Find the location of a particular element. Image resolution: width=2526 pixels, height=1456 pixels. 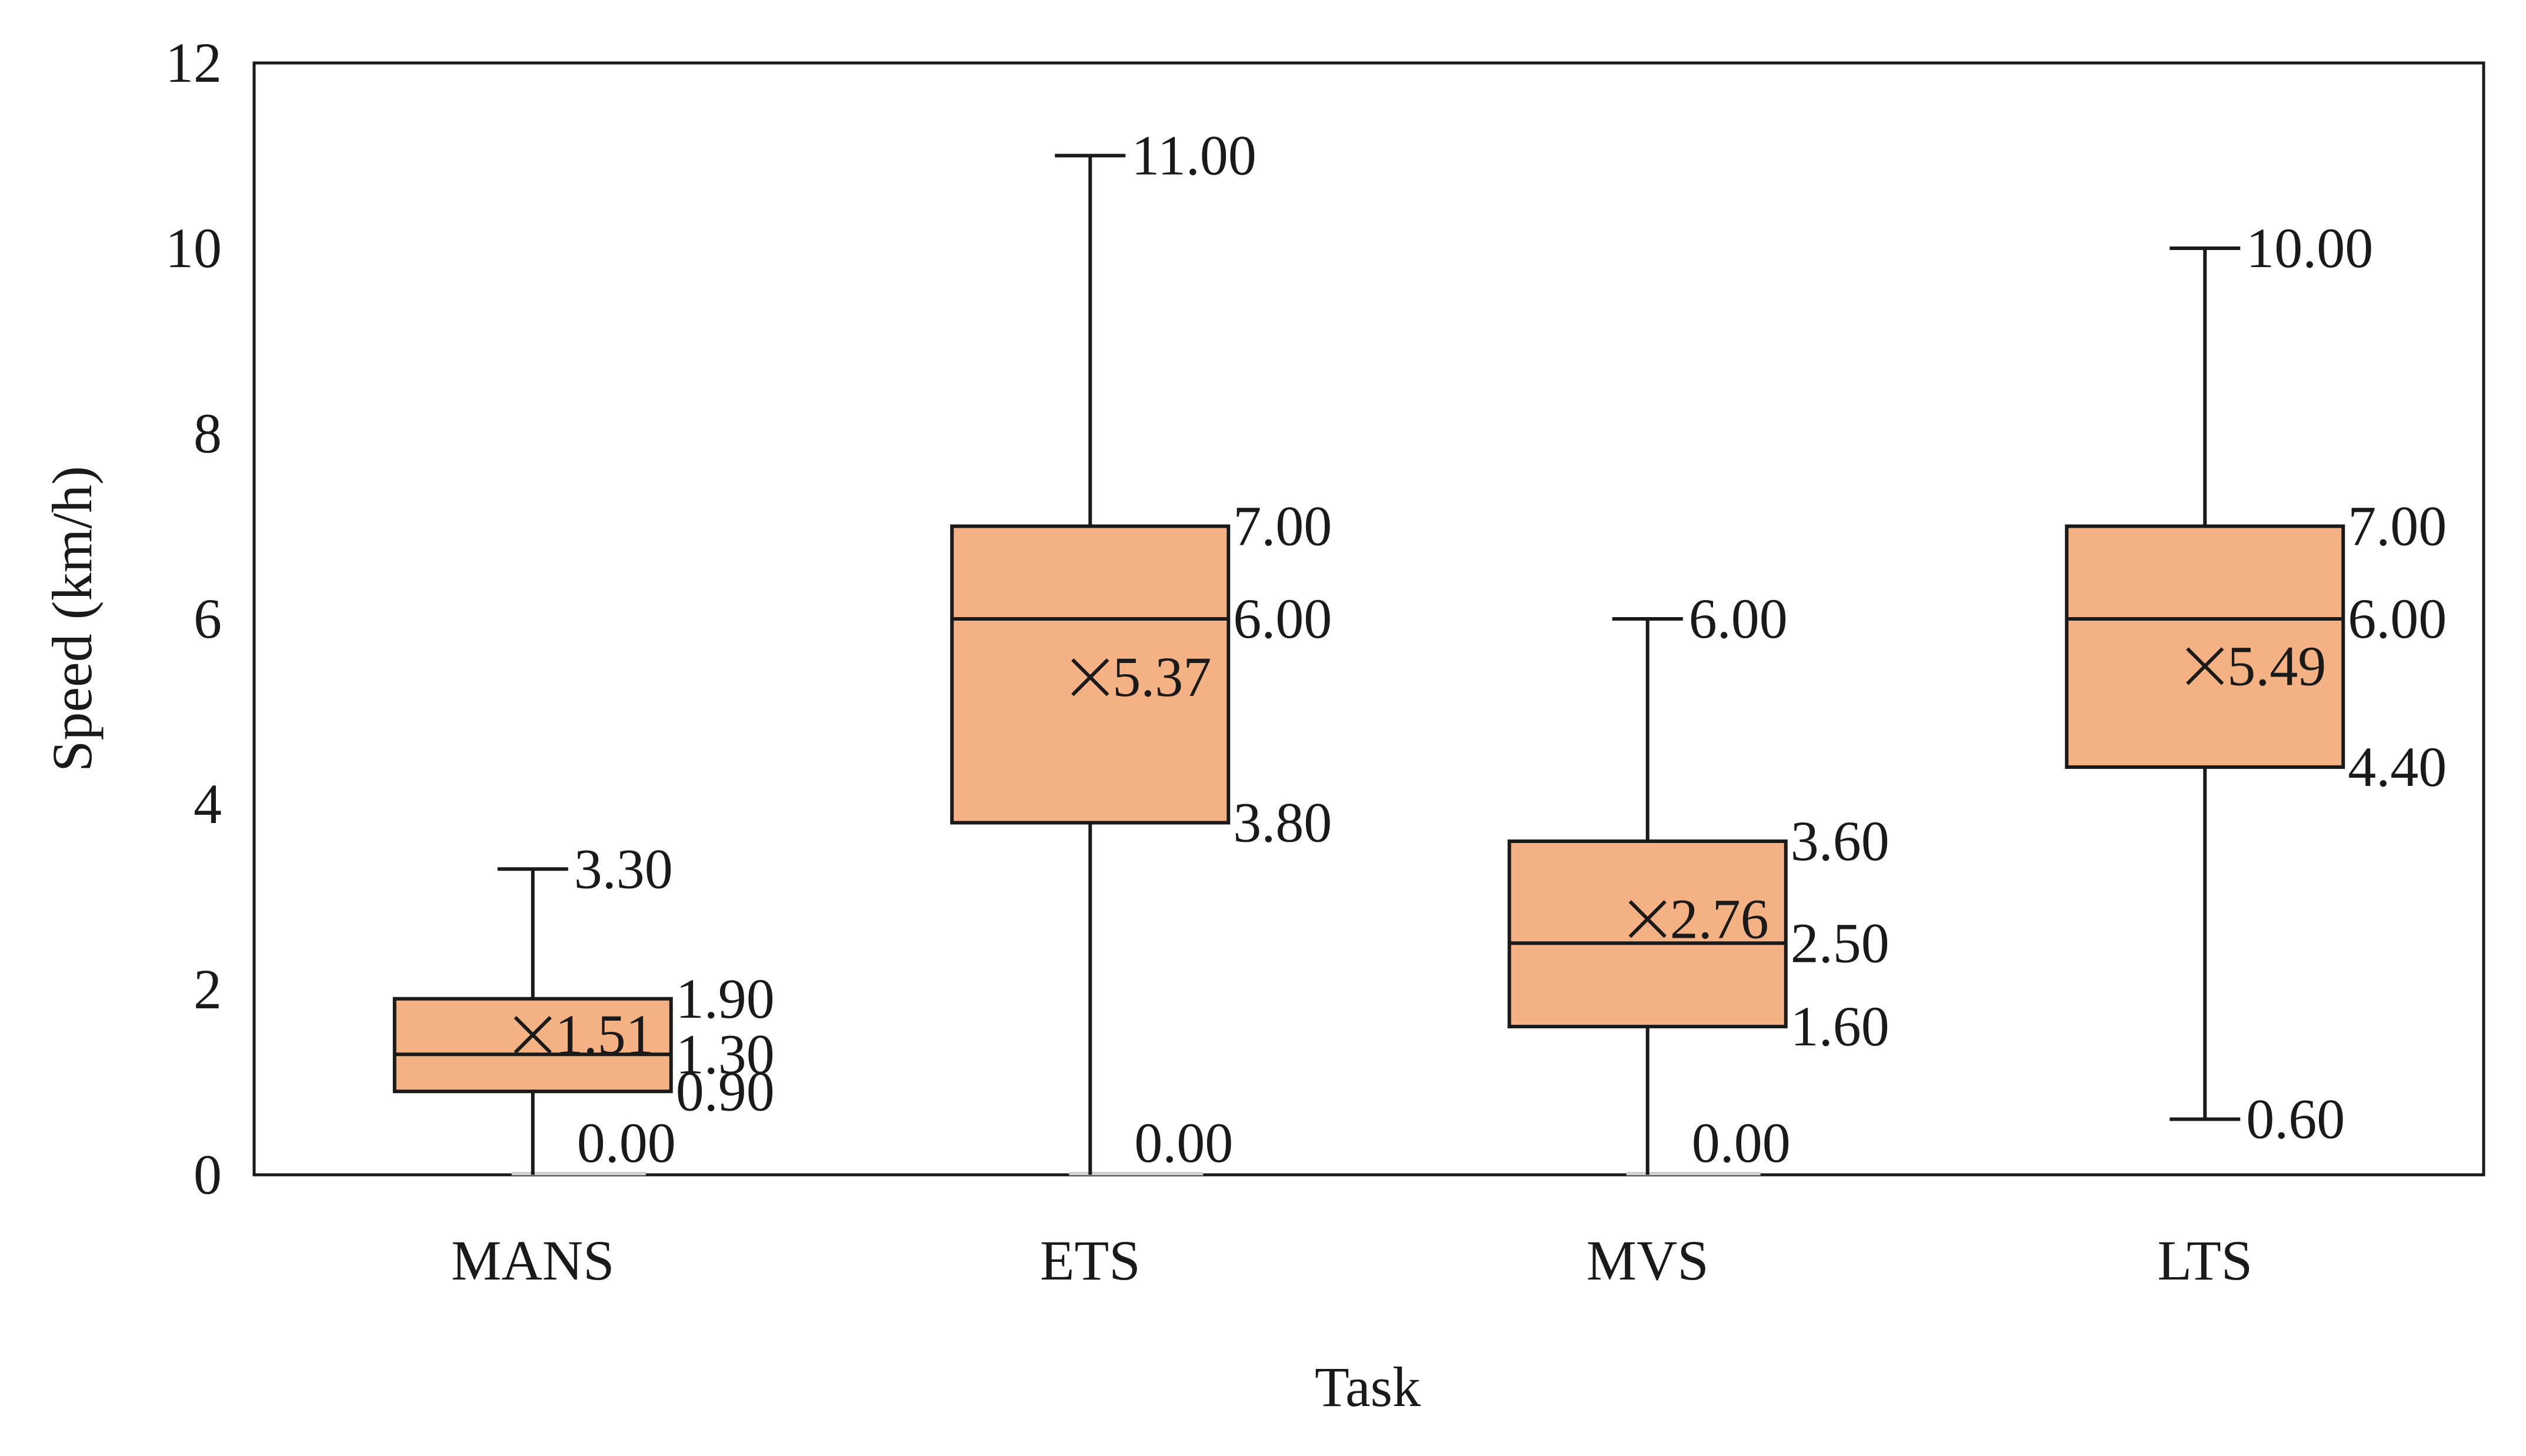

y-axis-tick-labels: 0 2 4 6 8 10 12 is located at coordinates (193, 618).